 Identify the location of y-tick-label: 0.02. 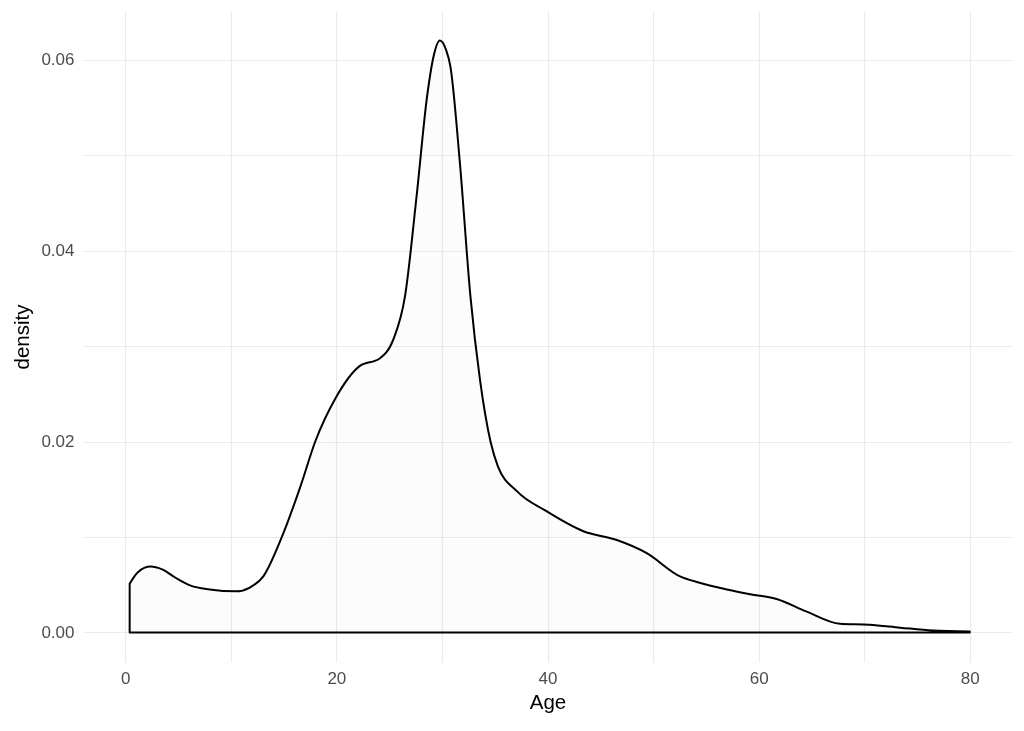
(58, 441).